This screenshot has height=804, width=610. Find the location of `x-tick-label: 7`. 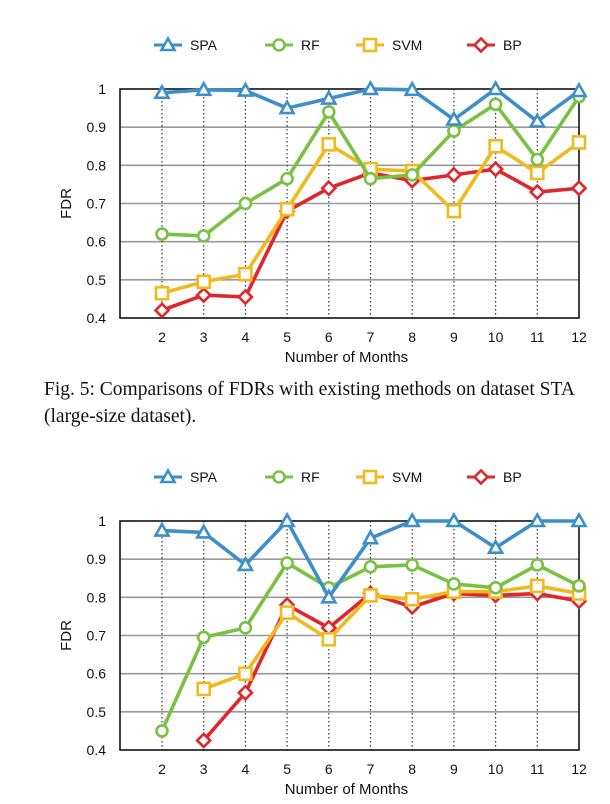

x-tick-label: 7 is located at coordinates (371, 337).